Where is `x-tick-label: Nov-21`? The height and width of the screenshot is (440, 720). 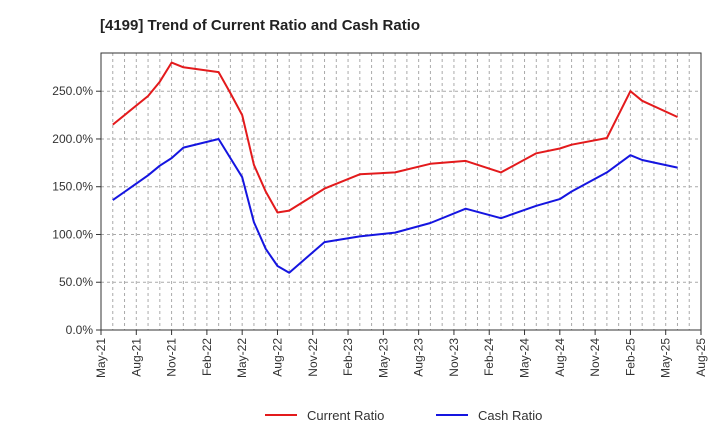
x-tick-label: Nov-21 is located at coordinates (172, 357).